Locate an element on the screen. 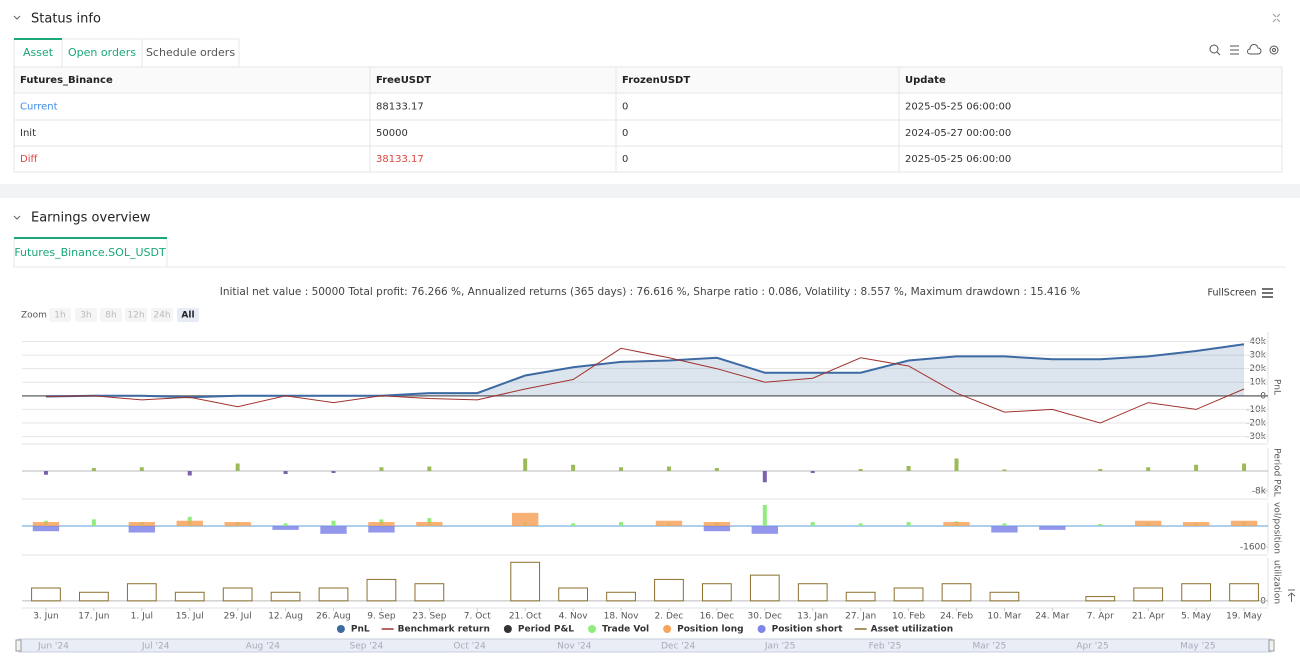 The width and height of the screenshot is (1300, 658). x-tick-label: 5. May is located at coordinates (1196, 617).